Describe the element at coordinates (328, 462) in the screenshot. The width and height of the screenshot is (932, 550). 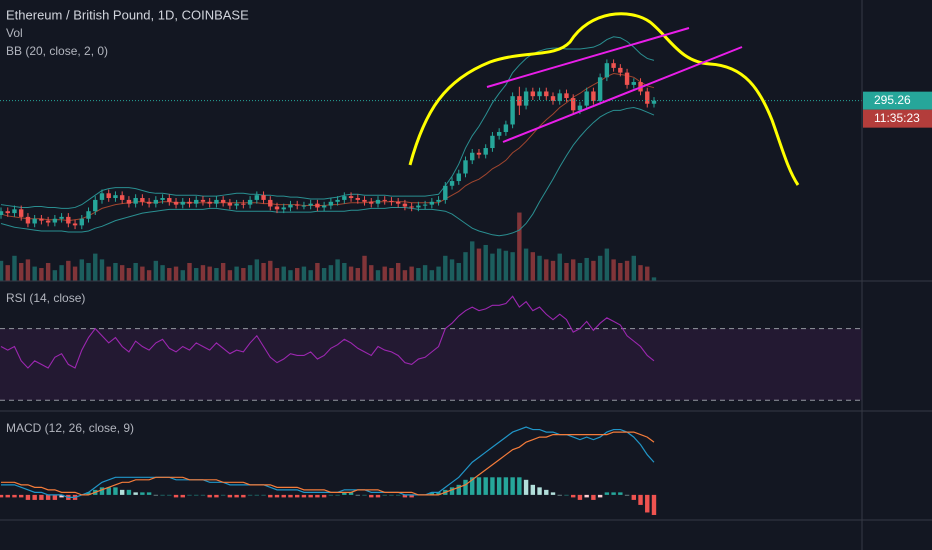
I see `macd-line` at that location.